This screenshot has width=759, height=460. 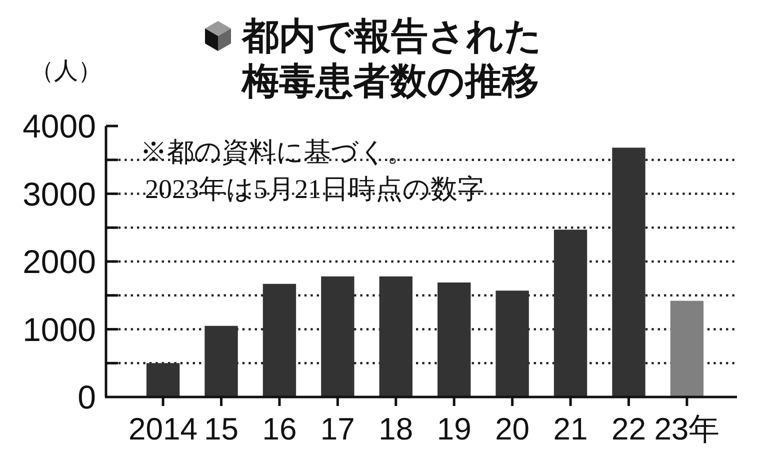 I want to click on xtick-label: 21, so click(x=570, y=429).